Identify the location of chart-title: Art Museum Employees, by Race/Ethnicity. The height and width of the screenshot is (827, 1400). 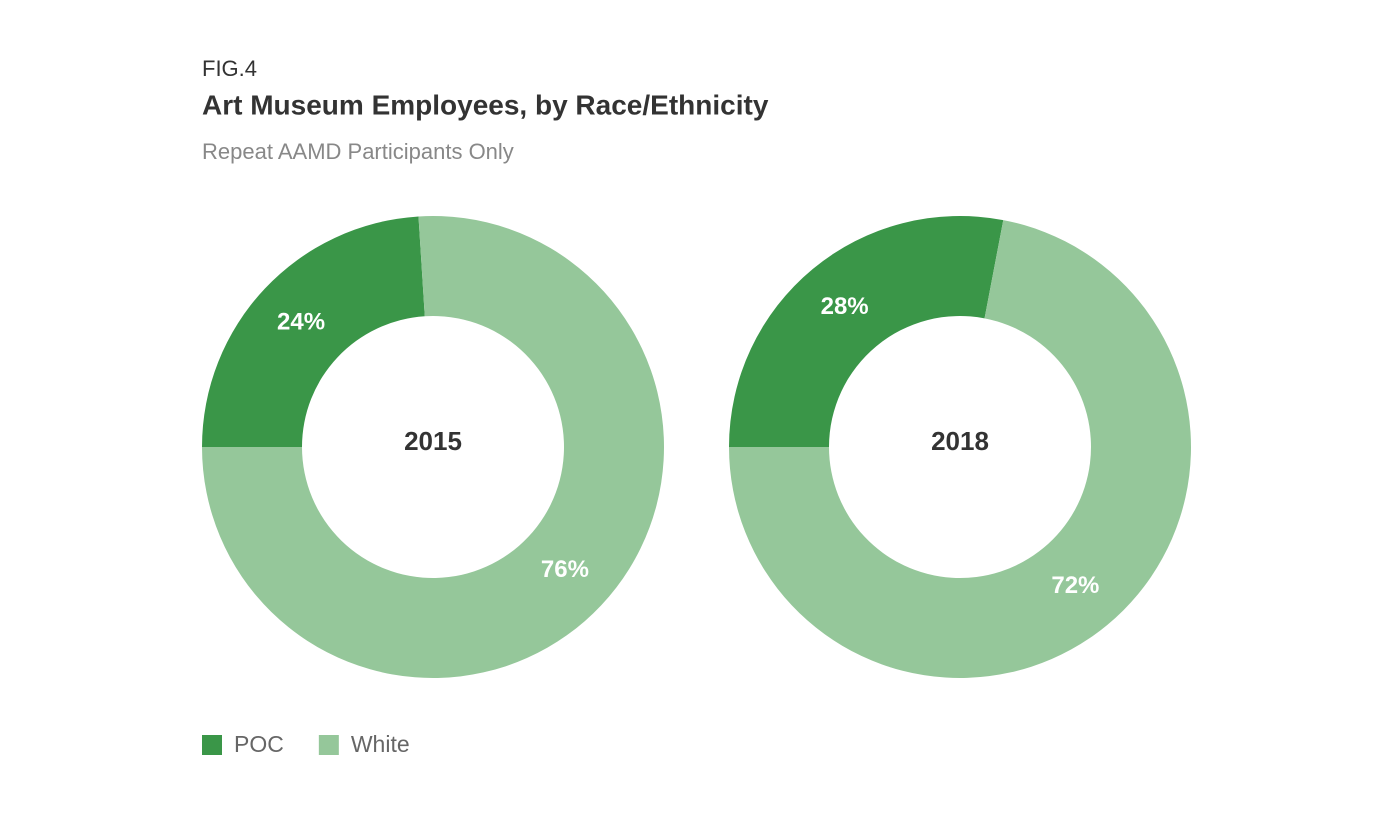
(485, 104).